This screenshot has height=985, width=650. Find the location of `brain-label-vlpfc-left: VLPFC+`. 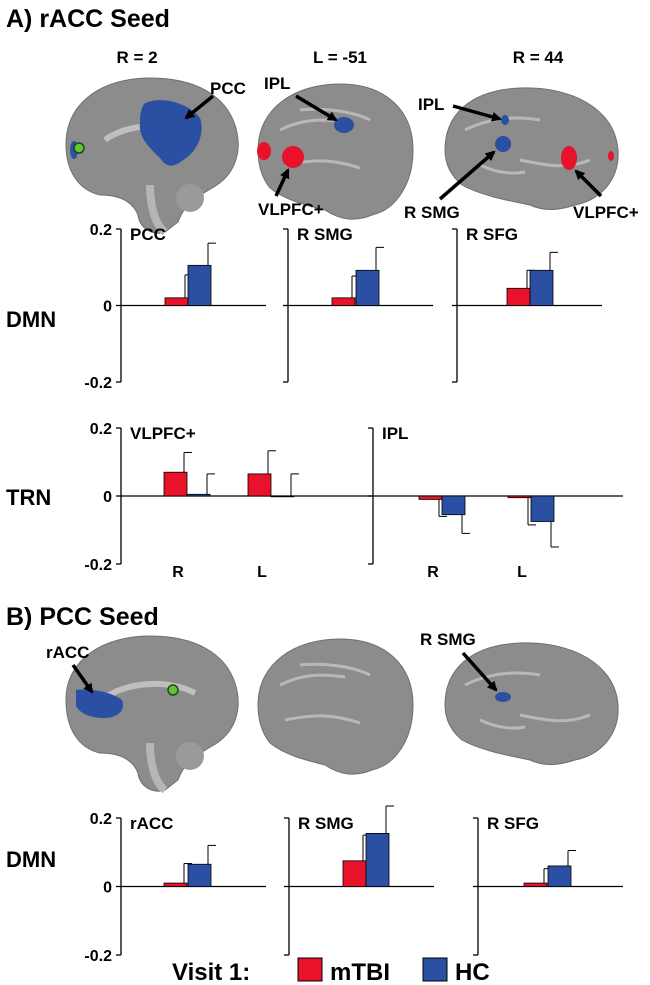

brain-label-vlpfc-left: VLPFC+ is located at coordinates (291, 209).